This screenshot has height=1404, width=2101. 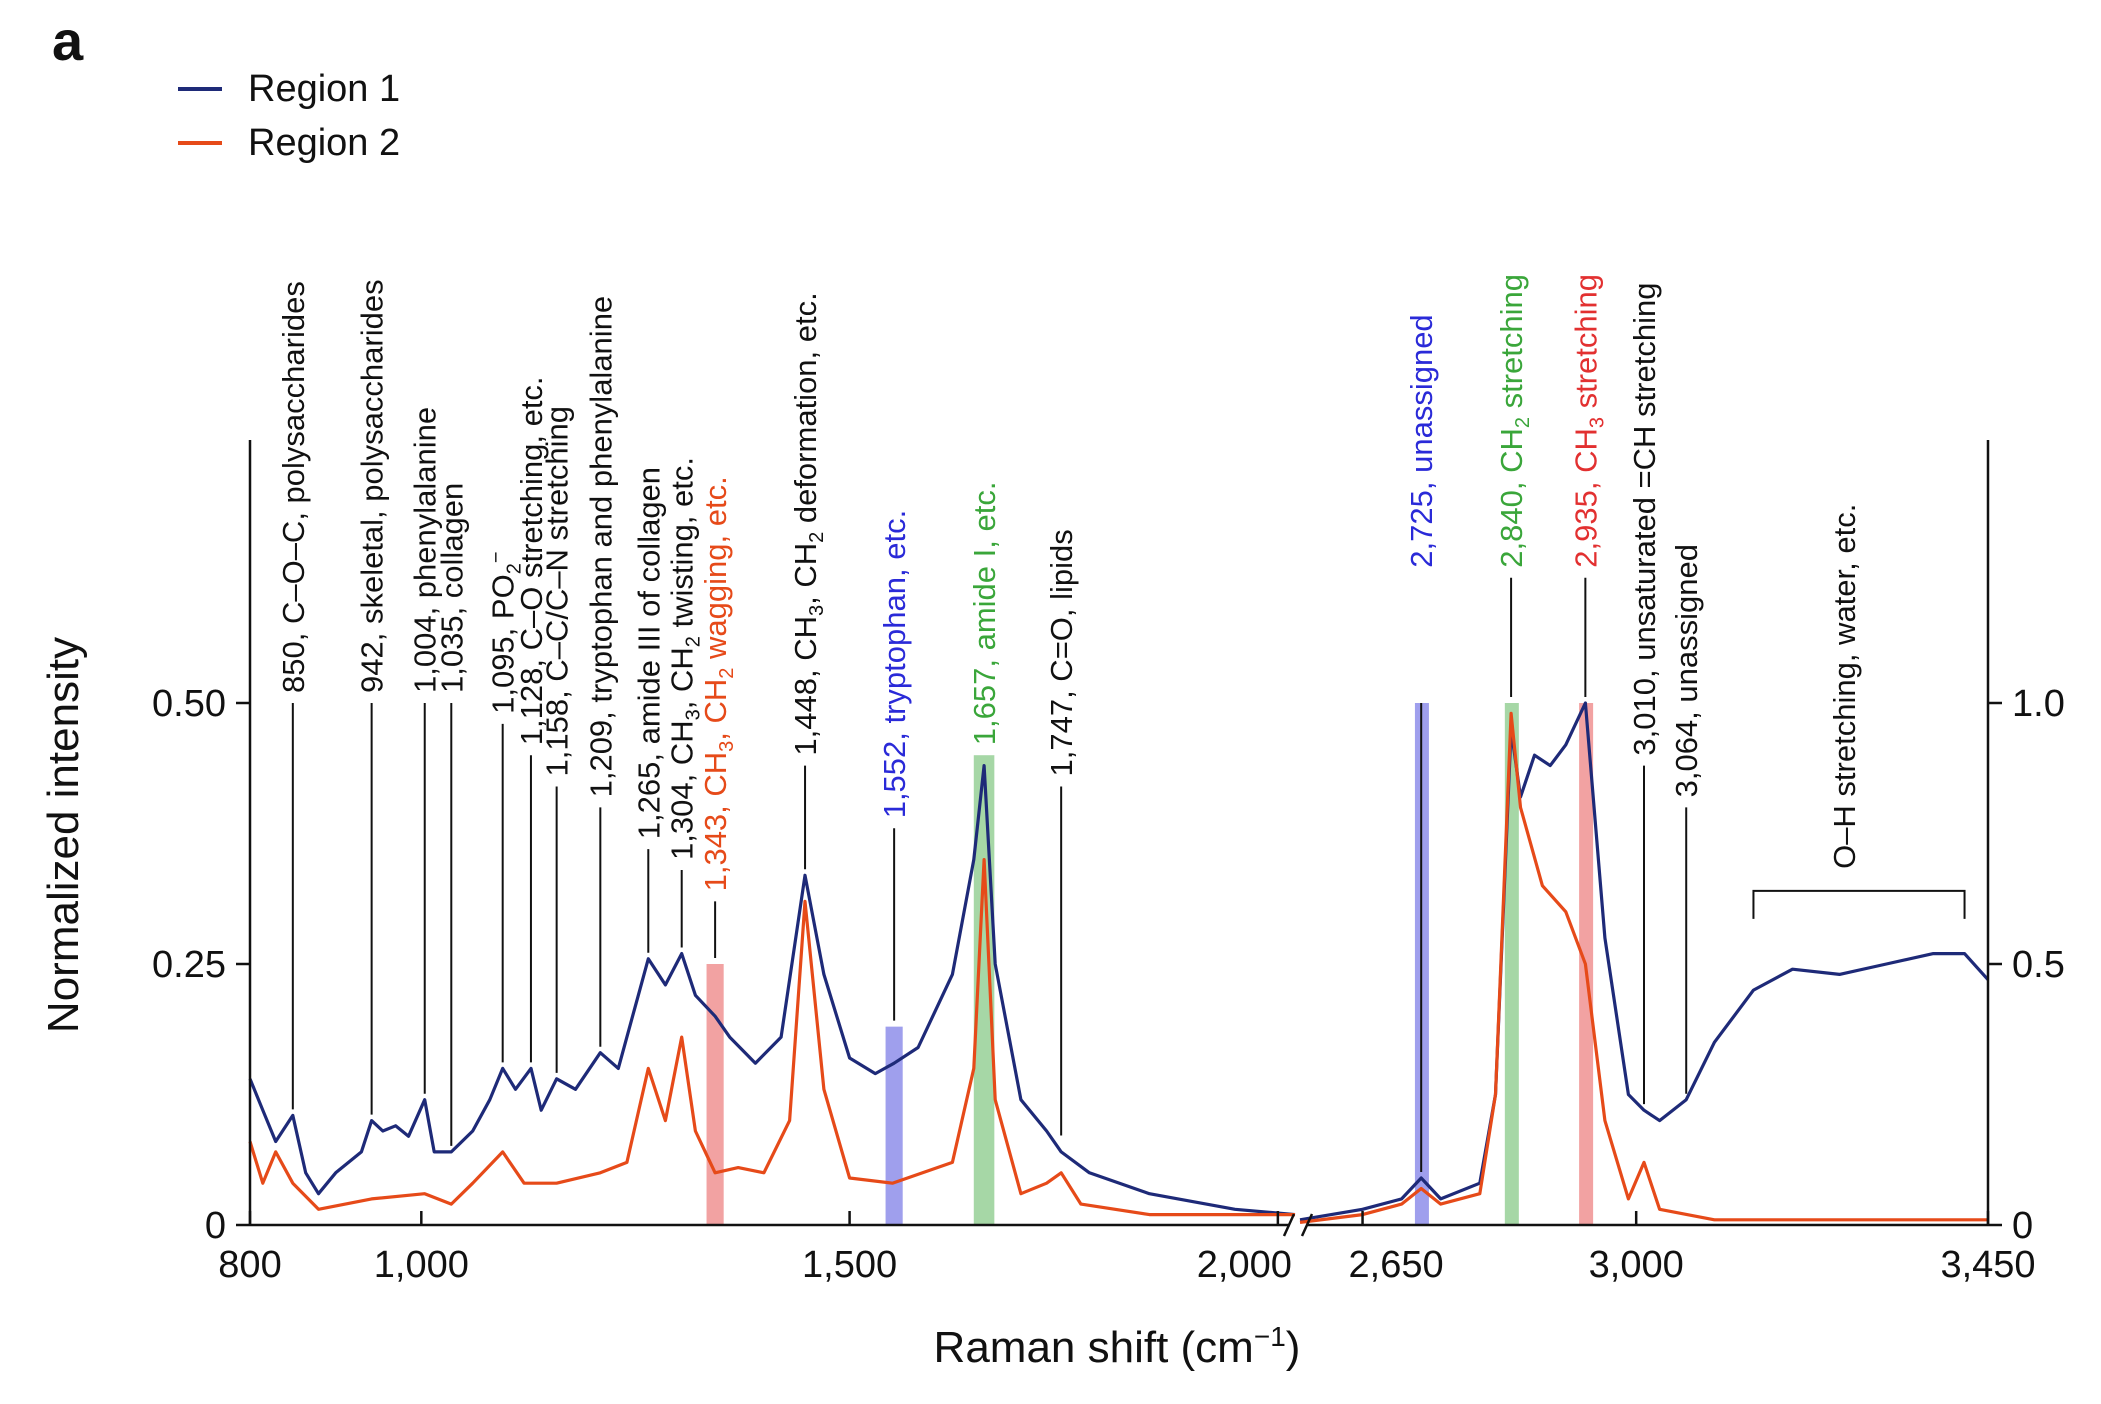 I want to click on y-axis-label: Normalized intensity, so click(x=63, y=835).